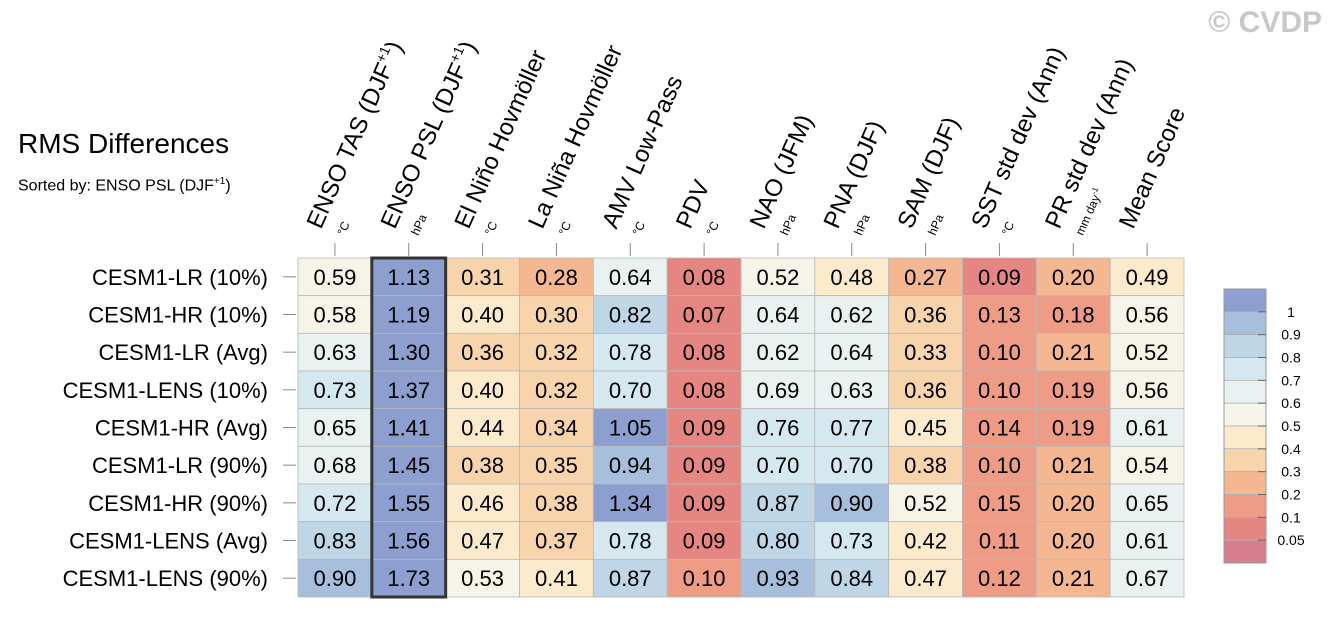  I want to click on cell-value-label: 0.41, so click(556, 578).